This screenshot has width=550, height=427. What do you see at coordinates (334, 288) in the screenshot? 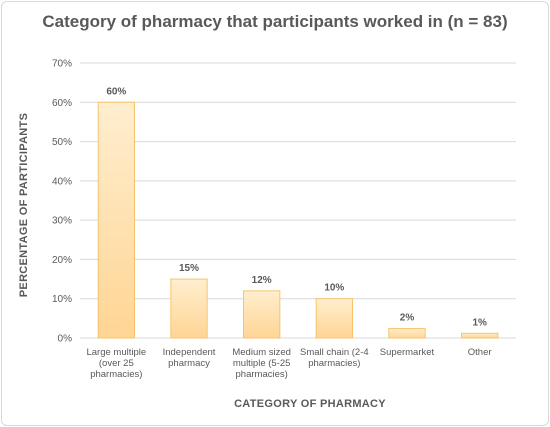
I see `data-label: 10%` at bounding box center [334, 288].